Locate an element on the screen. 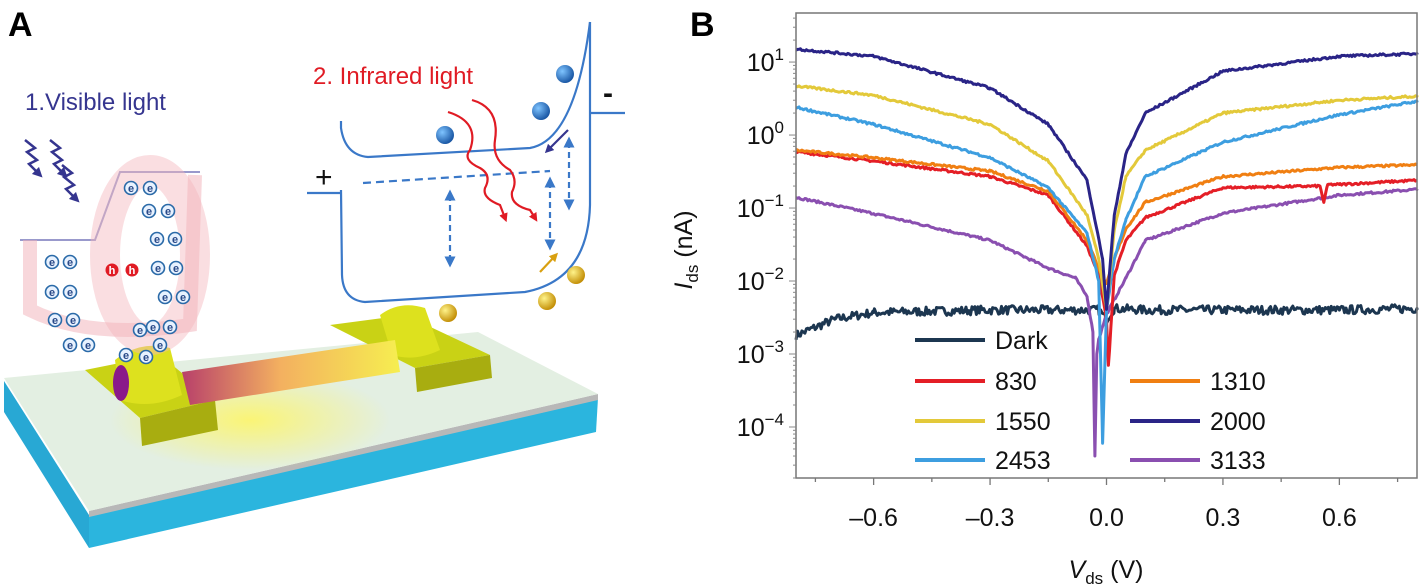  nanowire-end is located at coordinates (121, 383).